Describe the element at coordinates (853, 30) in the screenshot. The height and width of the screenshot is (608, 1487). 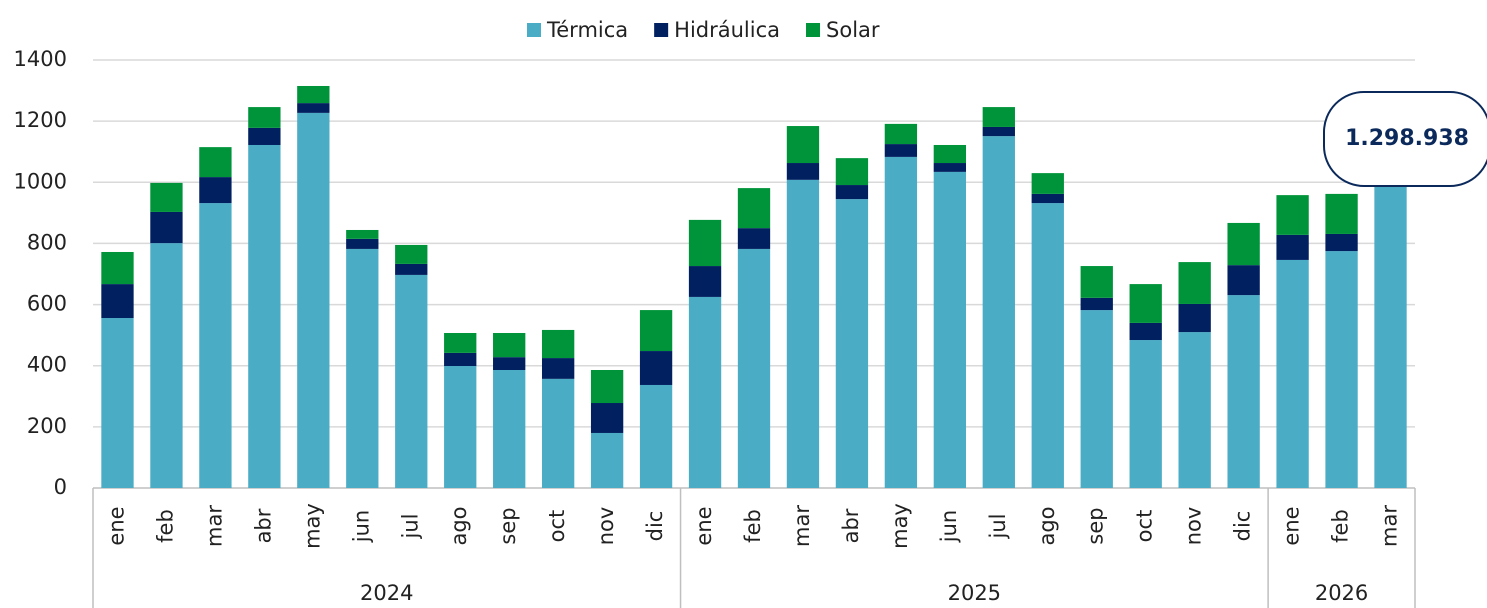
I see `legend-label: Solar` at that location.